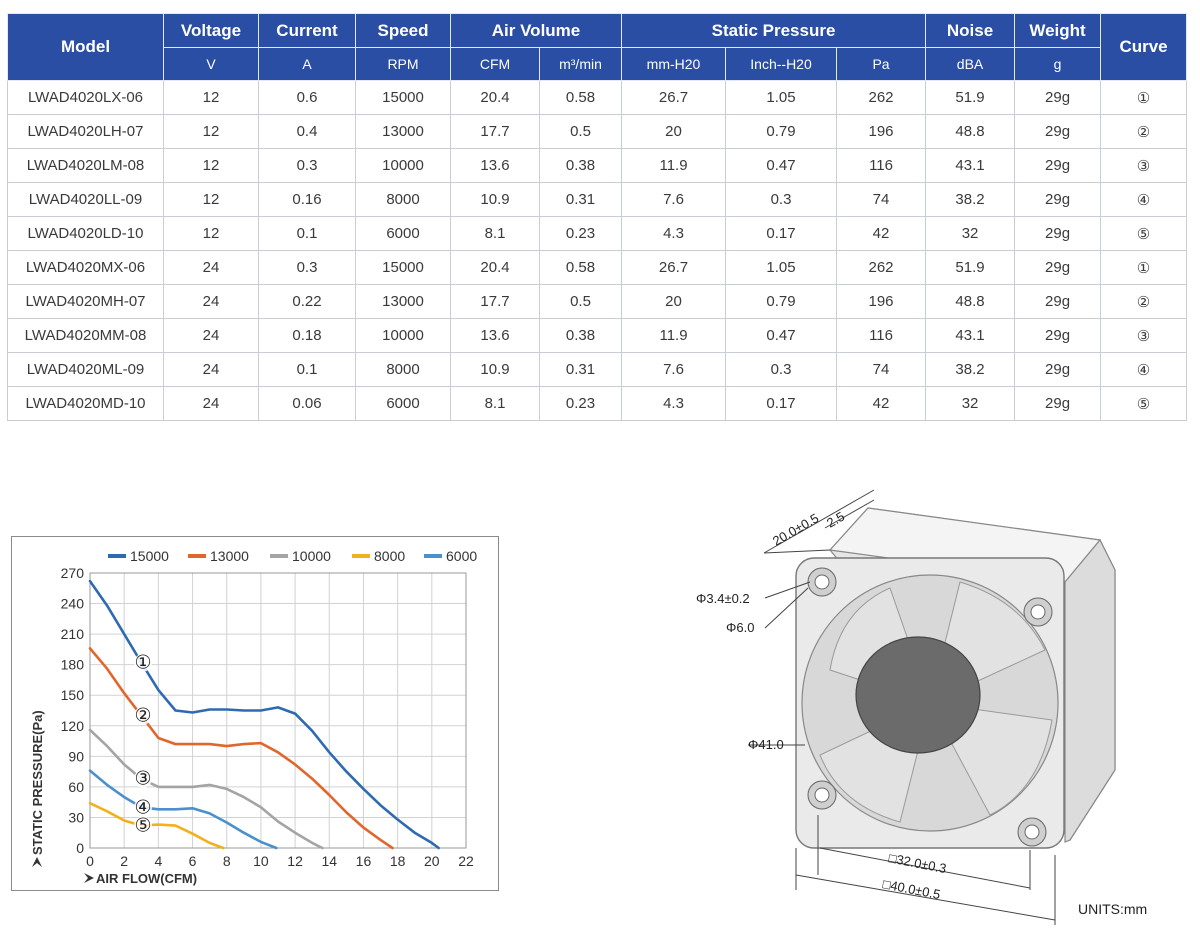 This screenshot has width=1200, height=946. I want to click on dimension-lines, so click(902, 707).